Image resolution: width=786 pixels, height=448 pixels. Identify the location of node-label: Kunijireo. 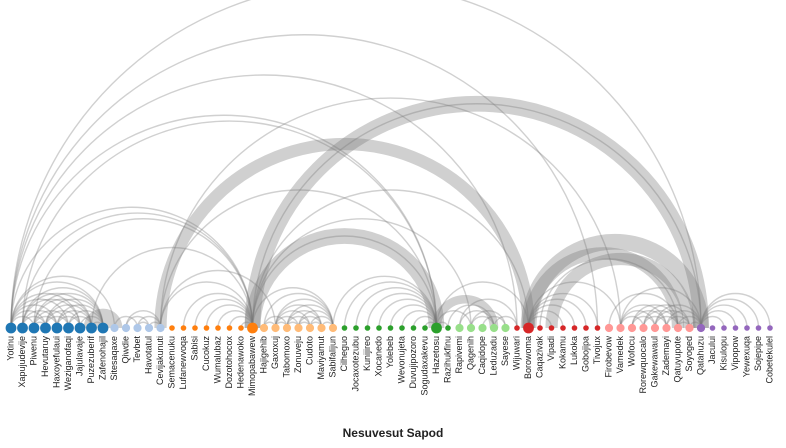
(367, 353).